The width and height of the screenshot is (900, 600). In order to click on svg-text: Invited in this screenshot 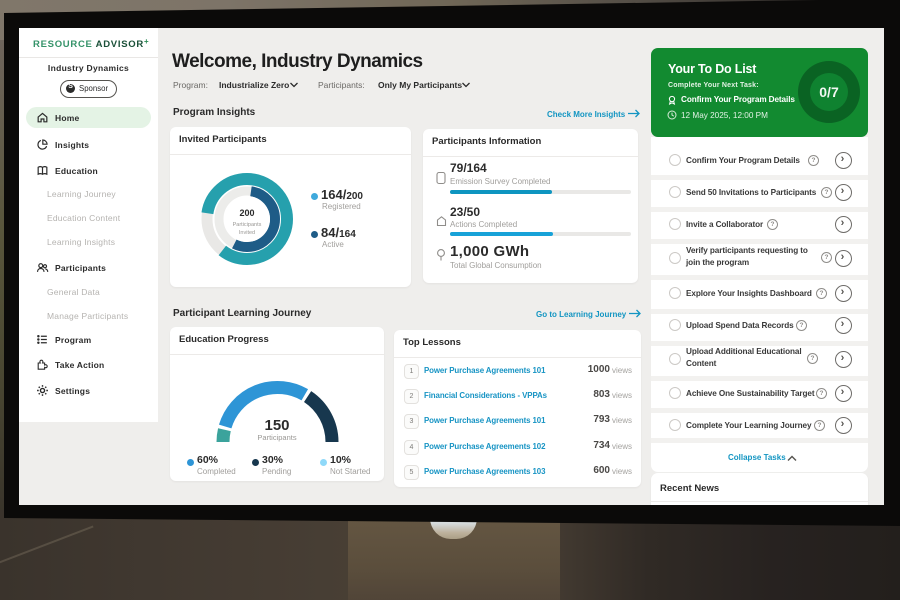, I will do `click(247, 233)`.